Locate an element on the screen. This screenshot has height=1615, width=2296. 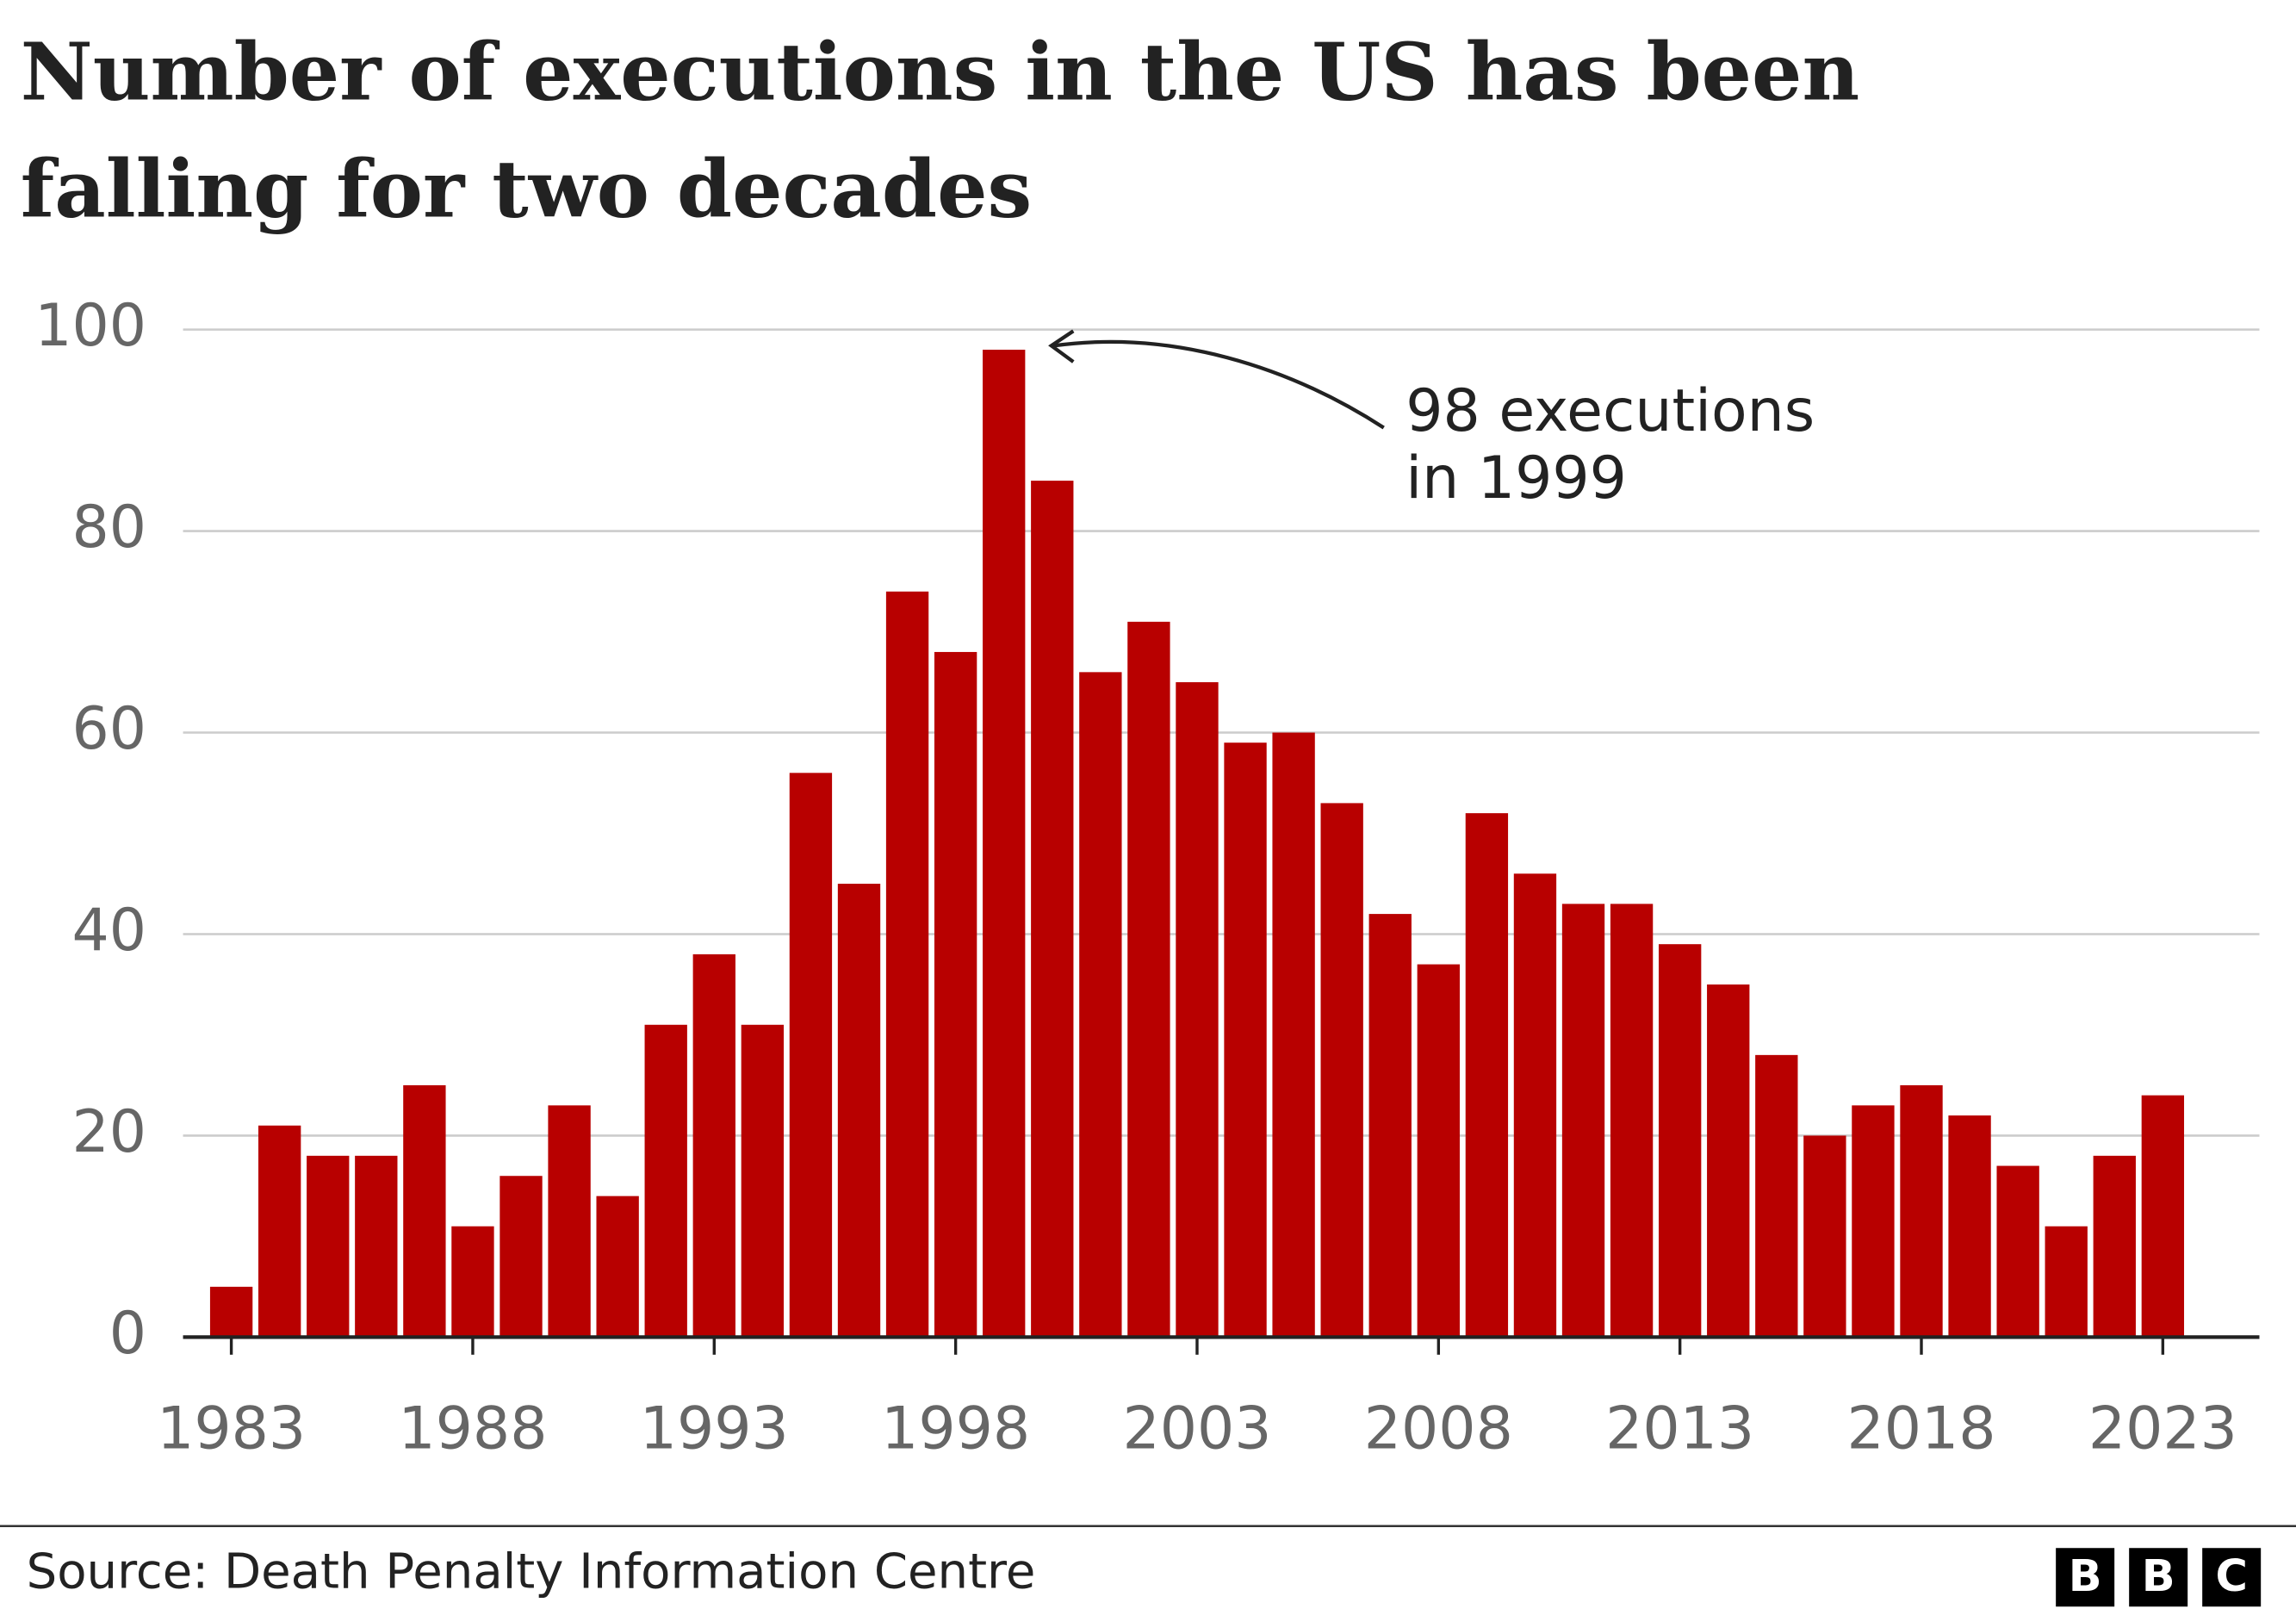
annotation-arrowhead is located at coordinates (1061, 346).